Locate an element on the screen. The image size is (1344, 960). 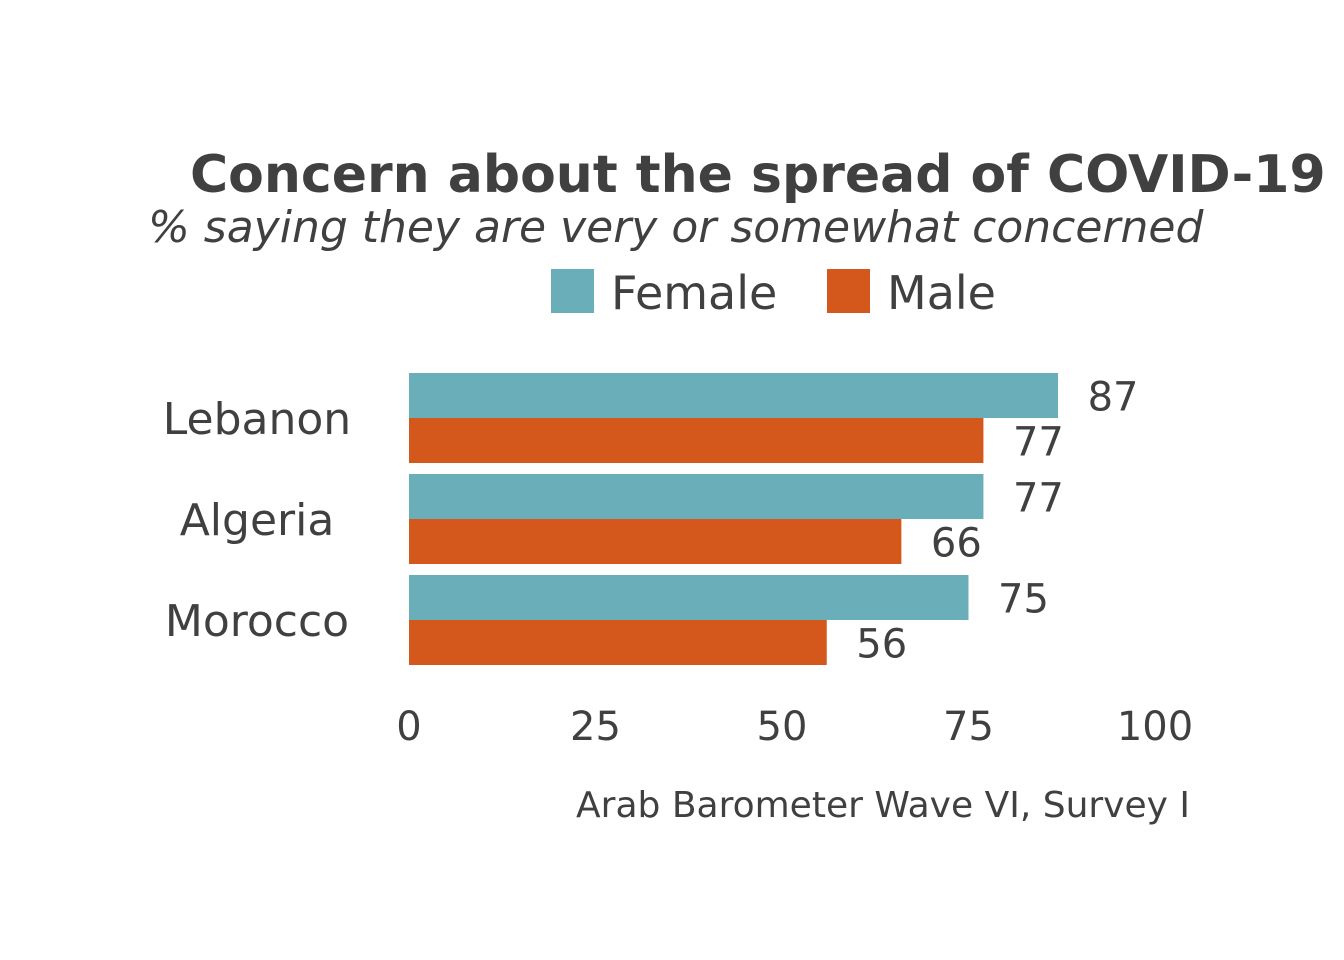
value-label-algeria-female: 77 is located at coordinates (1038, 499).